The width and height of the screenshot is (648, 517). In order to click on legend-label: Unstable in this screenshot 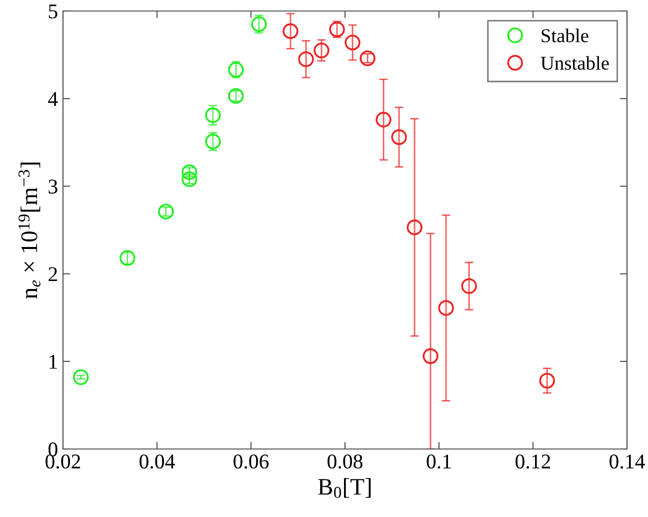, I will do `click(574, 63)`.